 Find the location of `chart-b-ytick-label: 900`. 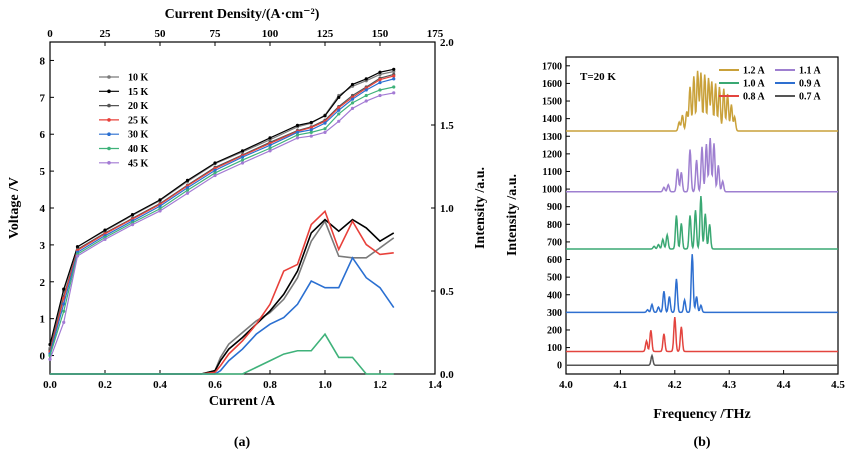

chart-b-ytick-label: 900 is located at coordinates (554, 207).